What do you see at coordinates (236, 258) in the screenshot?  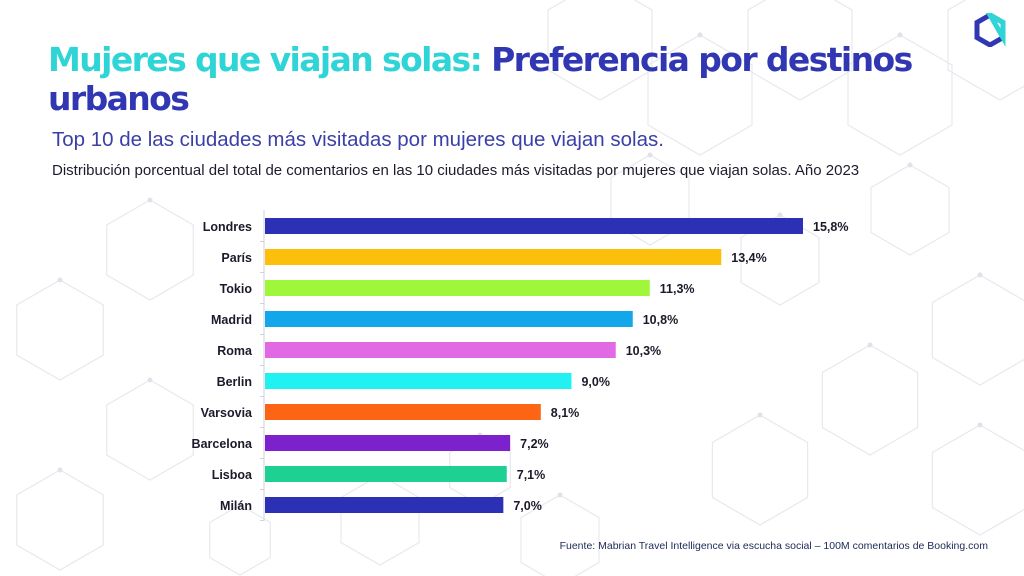 I see `category-label: París` at bounding box center [236, 258].